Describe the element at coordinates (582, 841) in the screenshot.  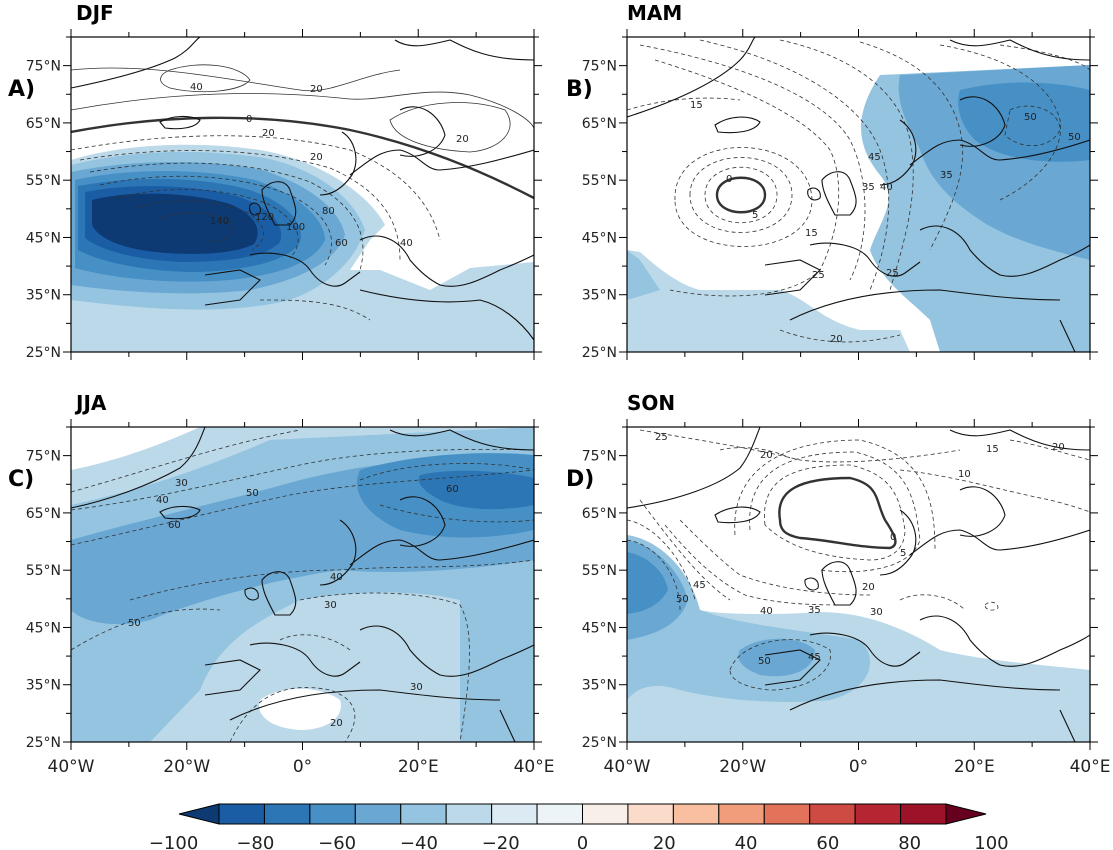
I see `colorbar-tick-label: 0` at that location.